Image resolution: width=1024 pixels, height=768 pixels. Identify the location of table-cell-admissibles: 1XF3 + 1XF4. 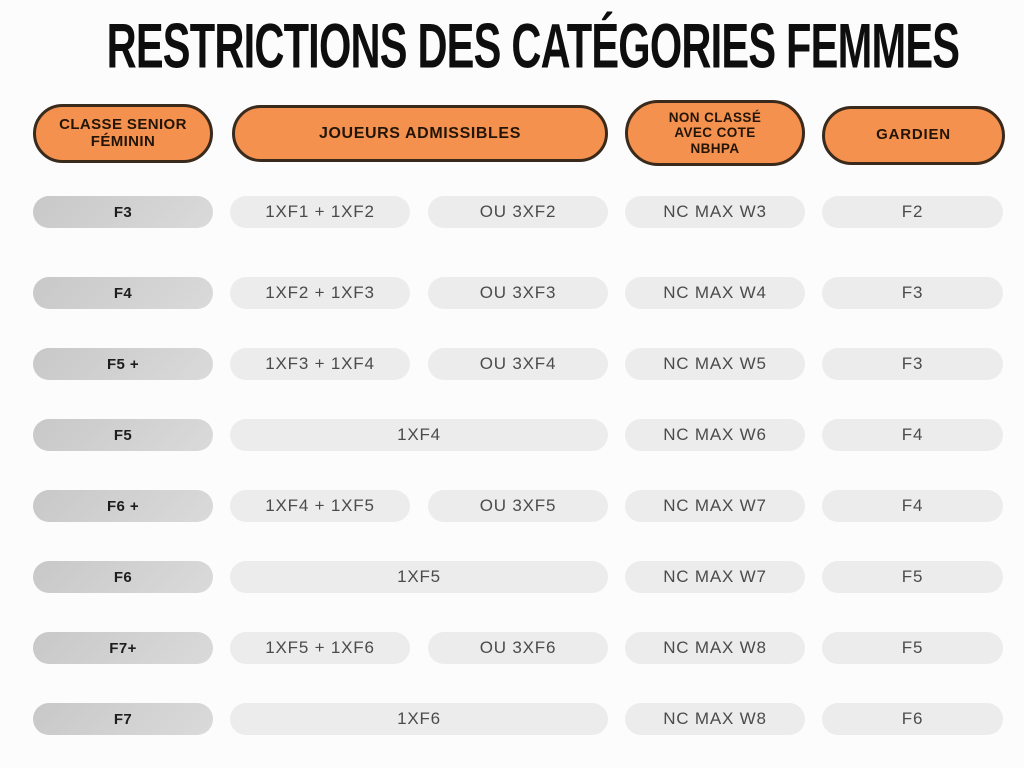
(320, 364).